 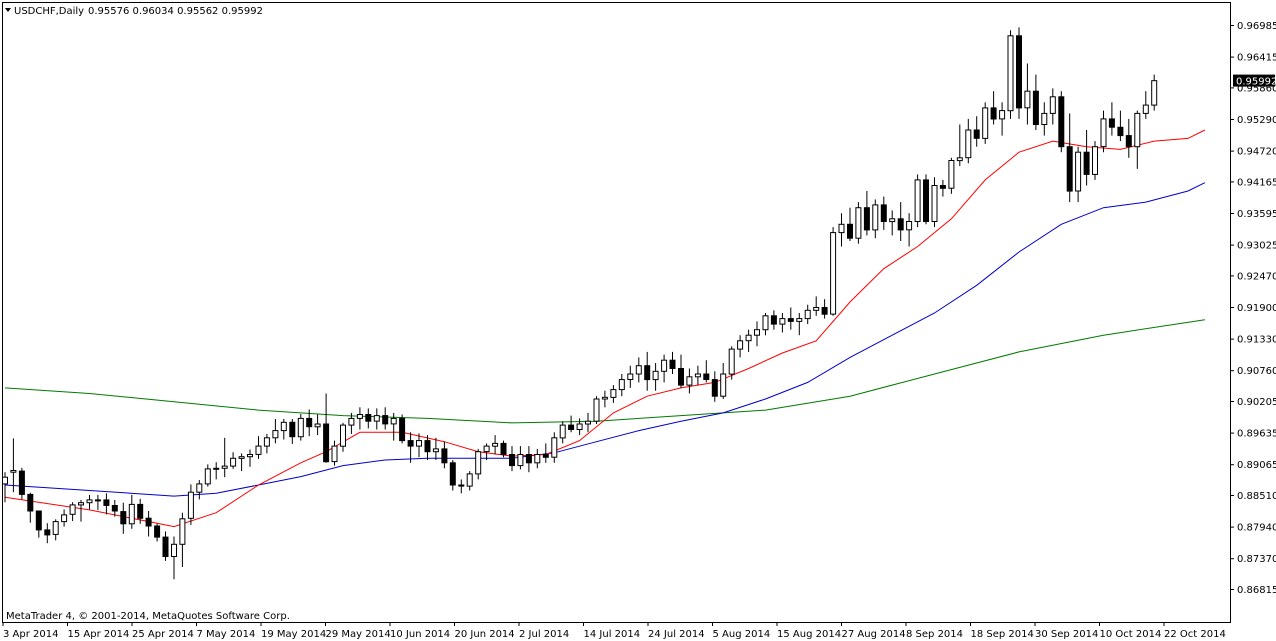 I want to click on triangle-down-icon, so click(x=8, y=10).